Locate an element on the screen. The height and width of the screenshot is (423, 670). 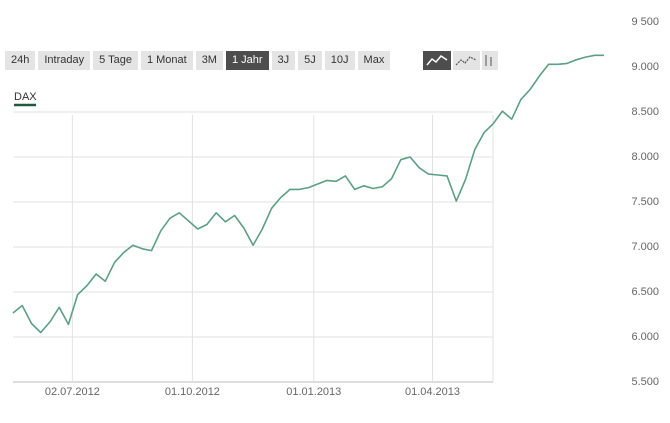
mountain-icon is located at coordinates (466, 61).